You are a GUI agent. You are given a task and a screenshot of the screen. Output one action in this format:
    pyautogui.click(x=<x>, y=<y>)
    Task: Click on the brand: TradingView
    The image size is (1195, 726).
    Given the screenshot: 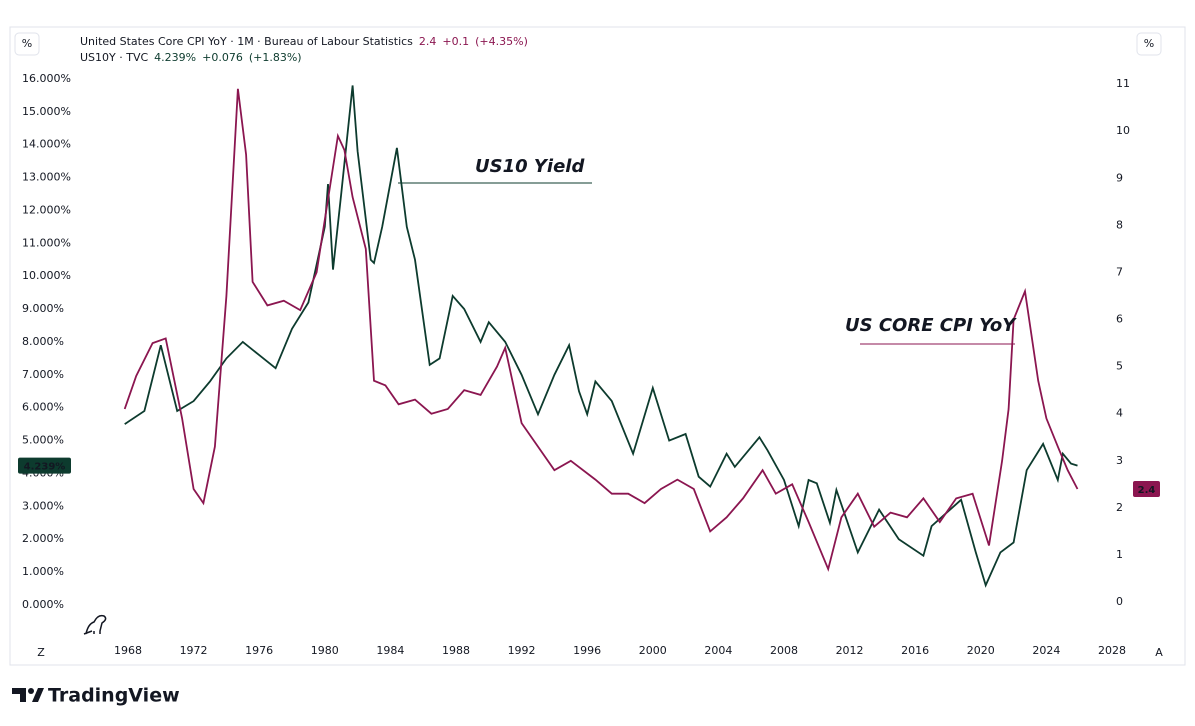 What is the action you would take?
    pyautogui.click(x=114, y=696)
    